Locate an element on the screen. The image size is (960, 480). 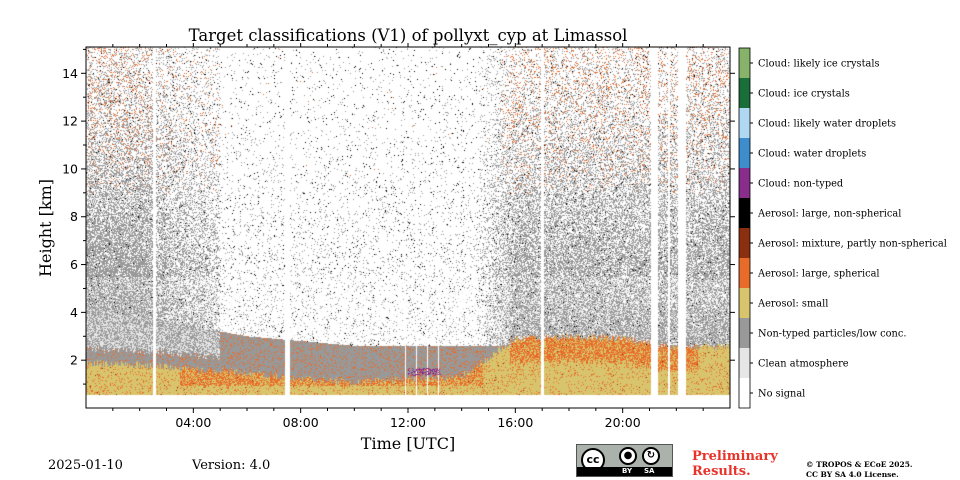
x-axis-label: Time [UTC] is located at coordinates (408, 443).